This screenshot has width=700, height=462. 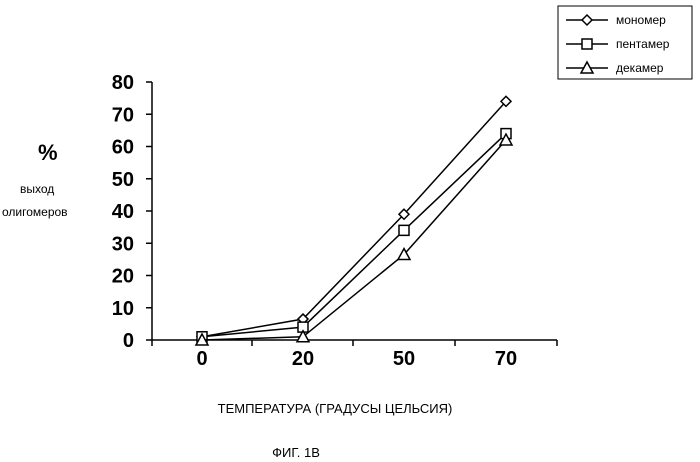 What do you see at coordinates (123, 244) in the screenshot?
I see `y-tick-label: 30` at bounding box center [123, 244].